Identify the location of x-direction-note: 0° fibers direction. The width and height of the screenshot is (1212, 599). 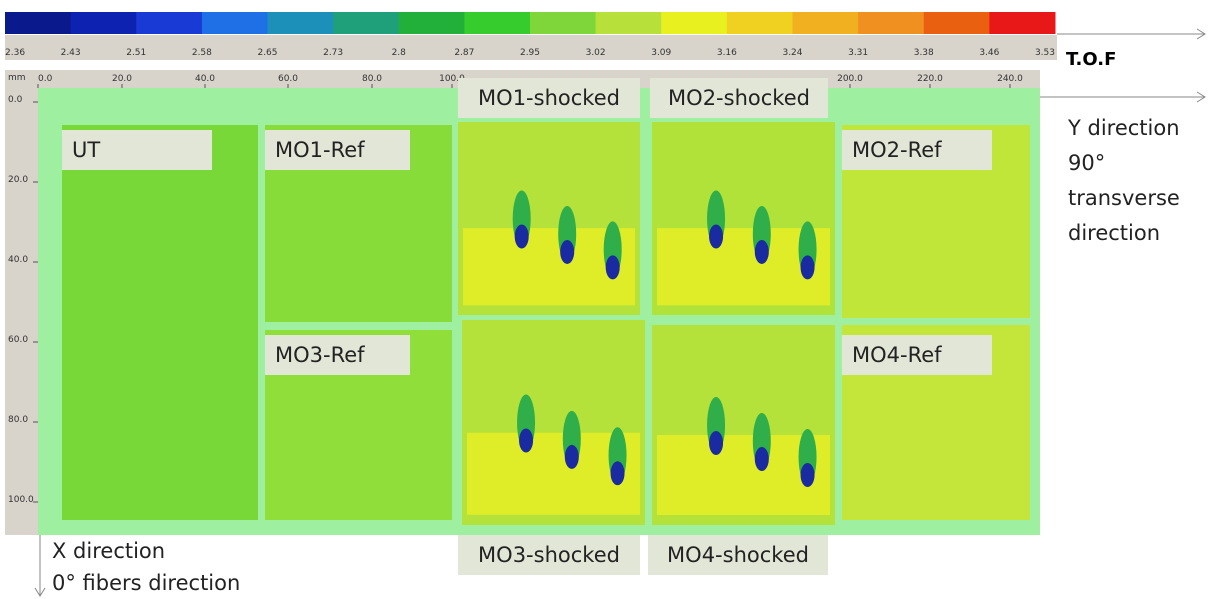
(146, 583).